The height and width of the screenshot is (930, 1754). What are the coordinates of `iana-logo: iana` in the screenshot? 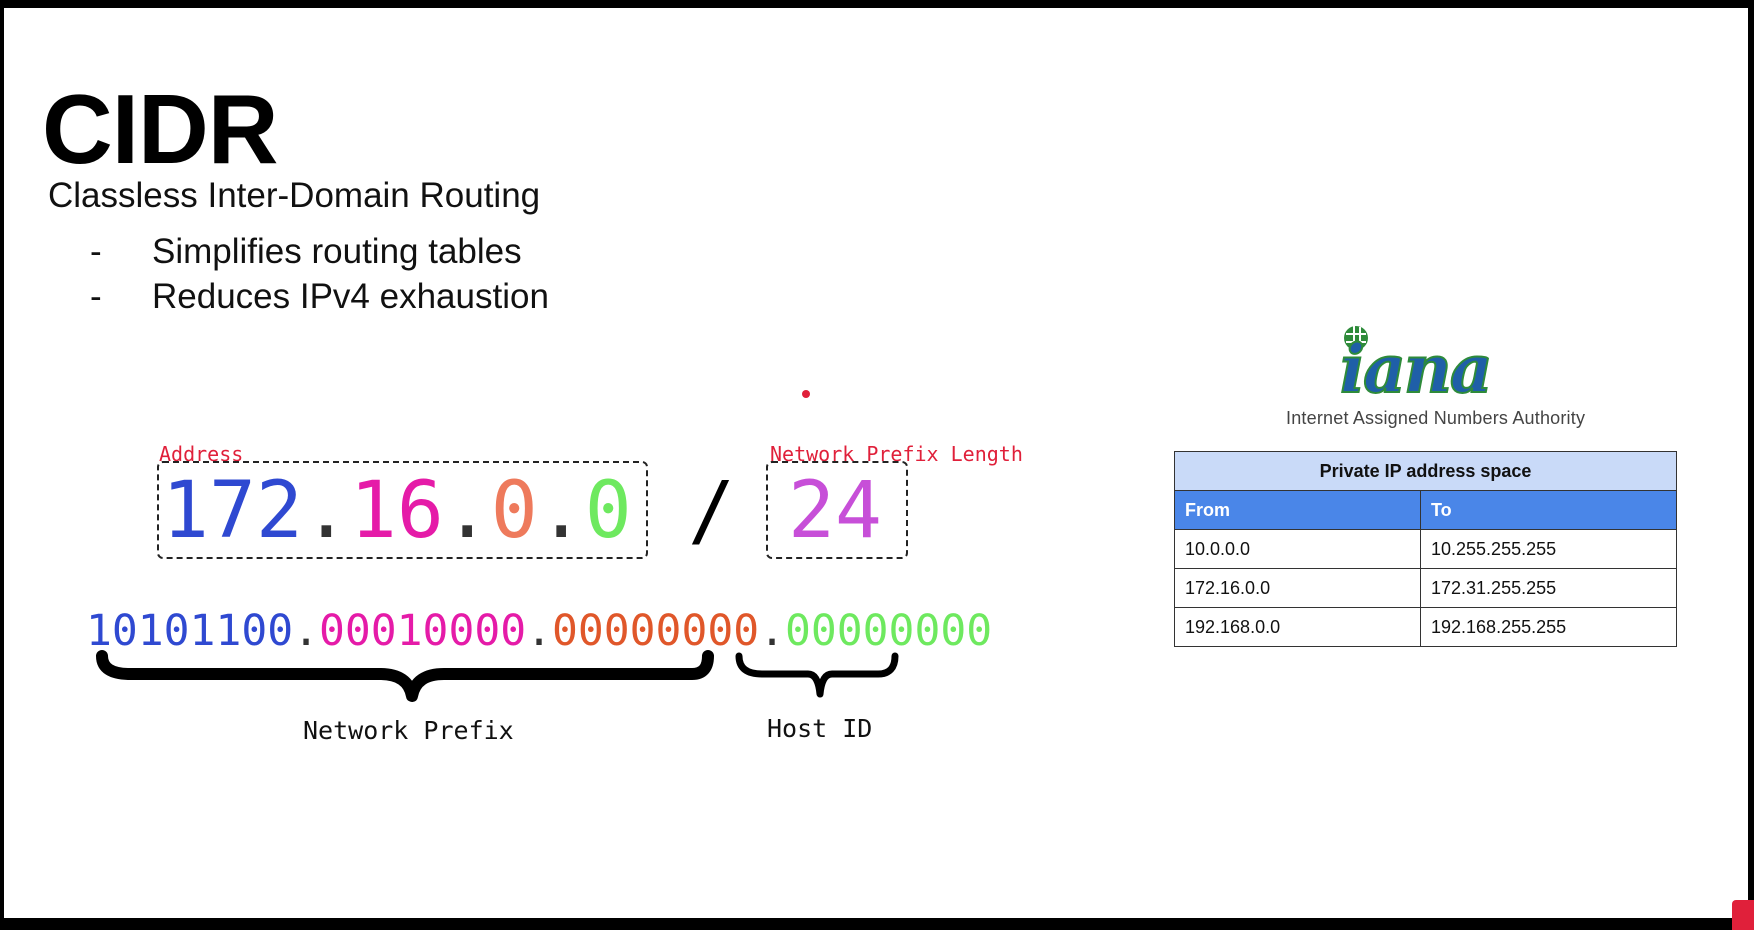 It's located at (1416, 363).